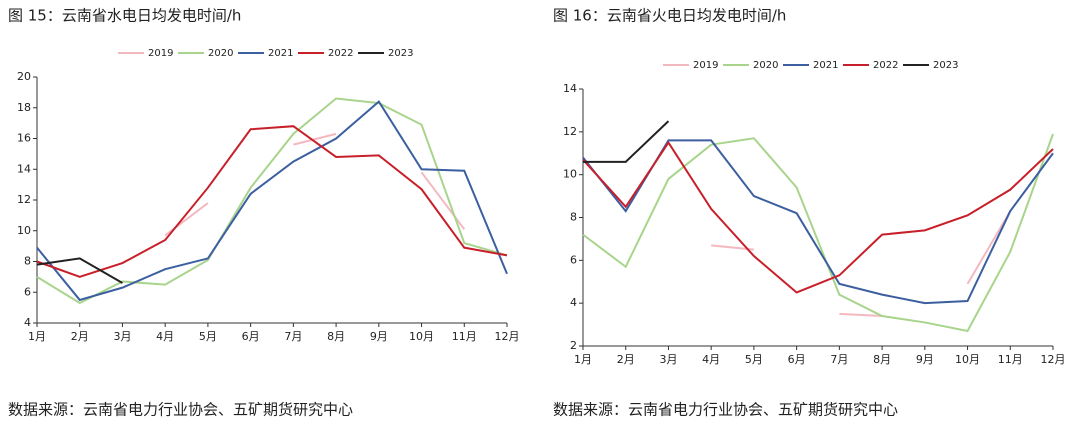  Describe the element at coordinates (24, 107) in the screenshot. I see `y-tick-label: 18` at that location.